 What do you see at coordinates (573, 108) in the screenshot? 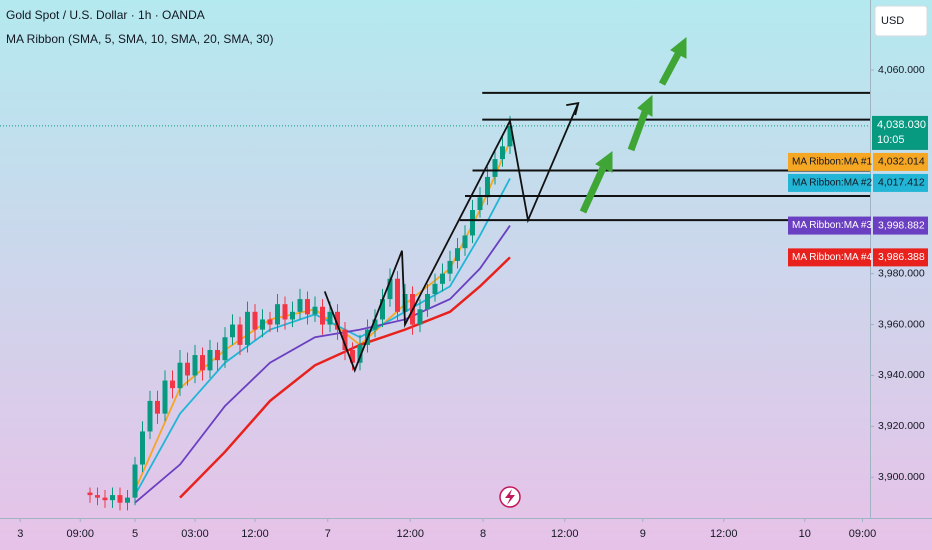
I see `projection-arrowhead` at bounding box center [573, 108].